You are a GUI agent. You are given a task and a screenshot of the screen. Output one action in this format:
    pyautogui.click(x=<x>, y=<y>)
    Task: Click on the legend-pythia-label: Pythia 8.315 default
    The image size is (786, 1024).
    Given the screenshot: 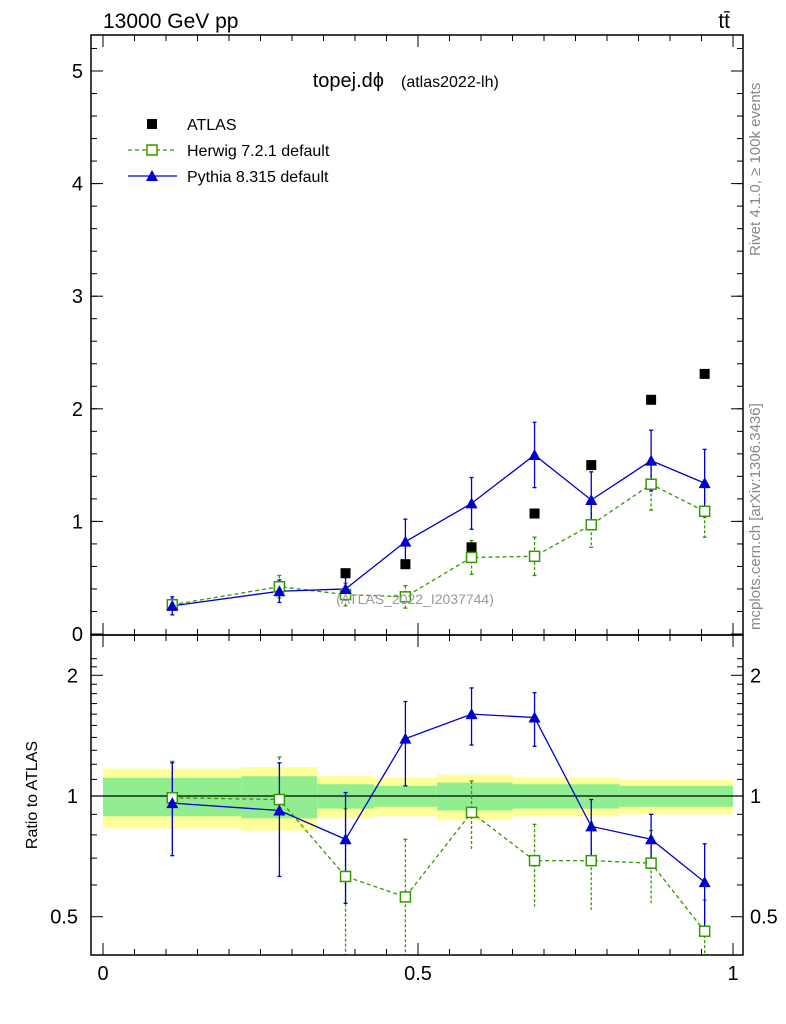 What is the action you would take?
    pyautogui.click(x=258, y=177)
    